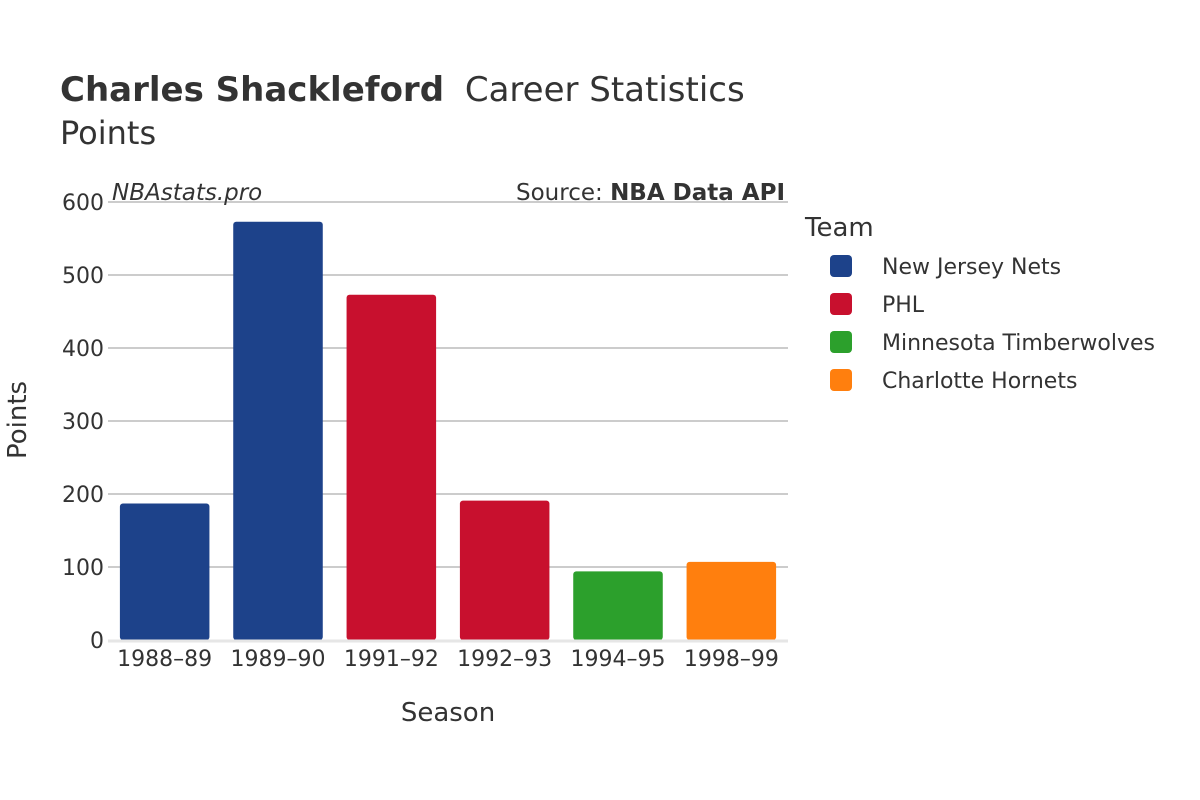  Describe the element at coordinates (83, 568) in the screenshot. I see `y-tick-label: 100` at that location.